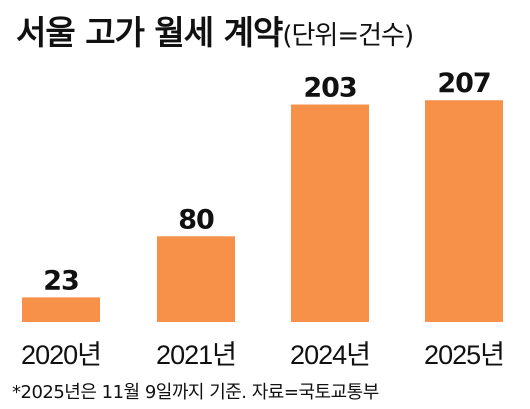 Image resolution: width=530 pixels, height=409 pixels. What do you see at coordinates (196, 279) in the screenshot?
I see `bar-2021년` at bounding box center [196, 279].